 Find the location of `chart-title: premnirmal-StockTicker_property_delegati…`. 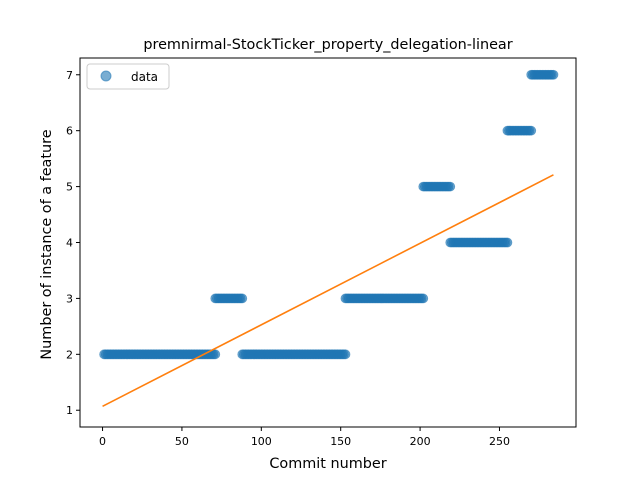

chart-title: premnirmal-StockTicker_property_delegati… is located at coordinates (327, 45).